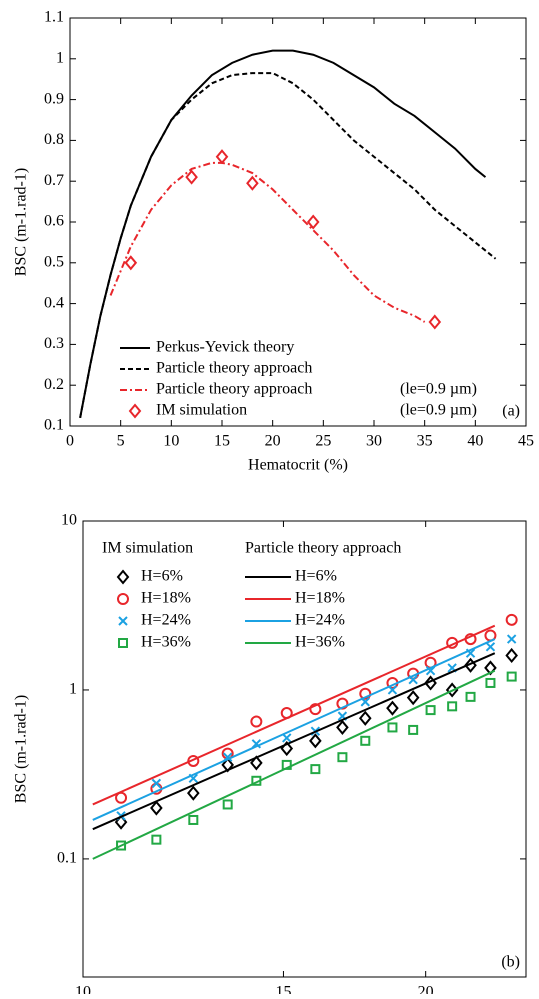 This screenshot has height=999, width=539. What do you see at coordinates (70, 441) in the screenshot?
I see `x-tick-label: 0` at bounding box center [70, 441].